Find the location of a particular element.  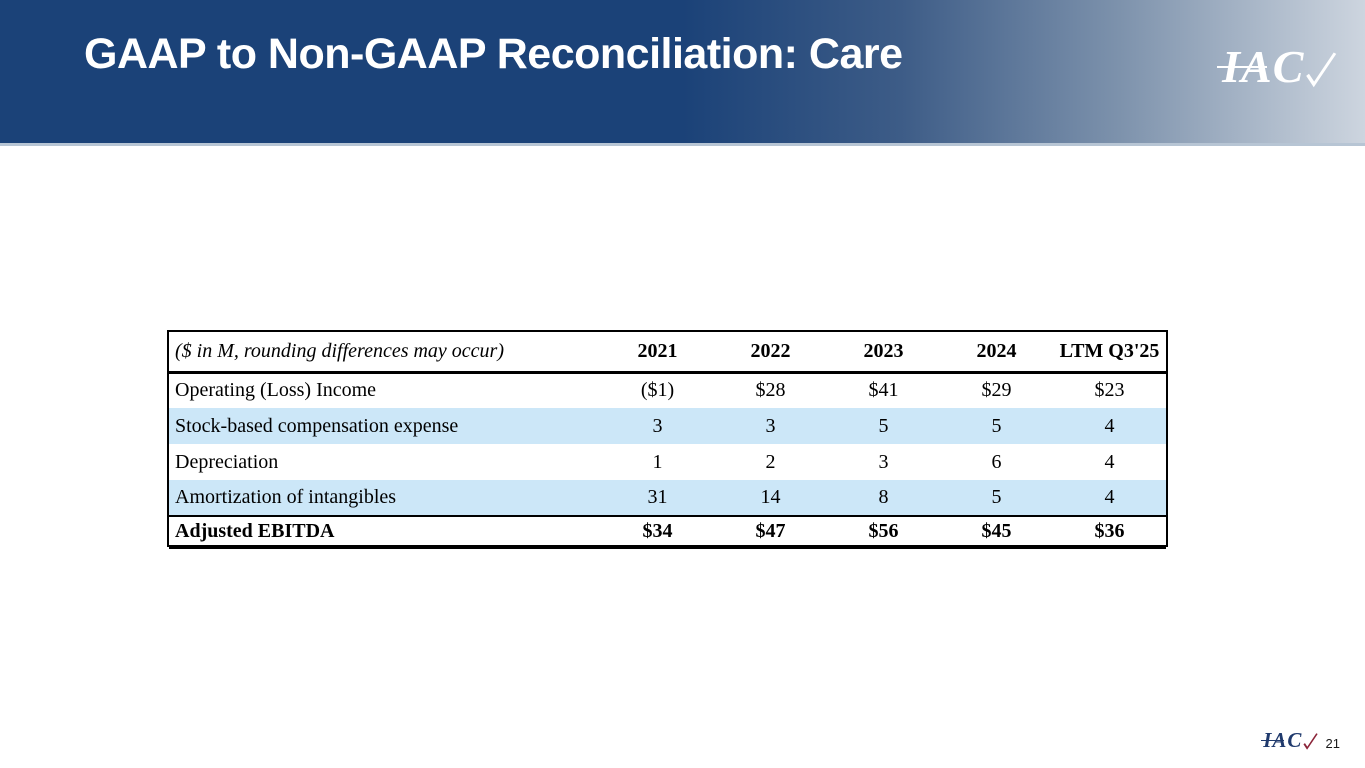

column-header-2021: 2021 is located at coordinates (657, 350).